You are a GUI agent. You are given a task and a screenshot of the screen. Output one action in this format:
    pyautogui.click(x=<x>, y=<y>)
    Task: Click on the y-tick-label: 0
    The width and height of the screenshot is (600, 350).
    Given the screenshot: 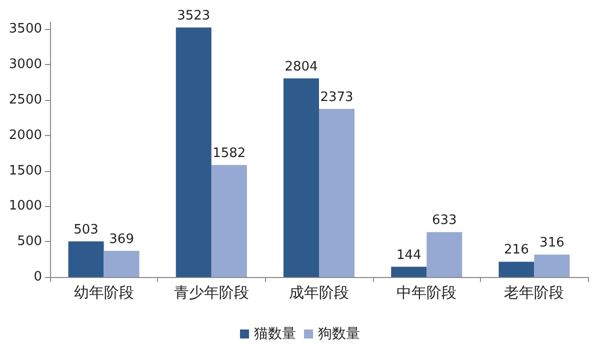 What is the action you would take?
    pyautogui.click(x=38, y=277)
    